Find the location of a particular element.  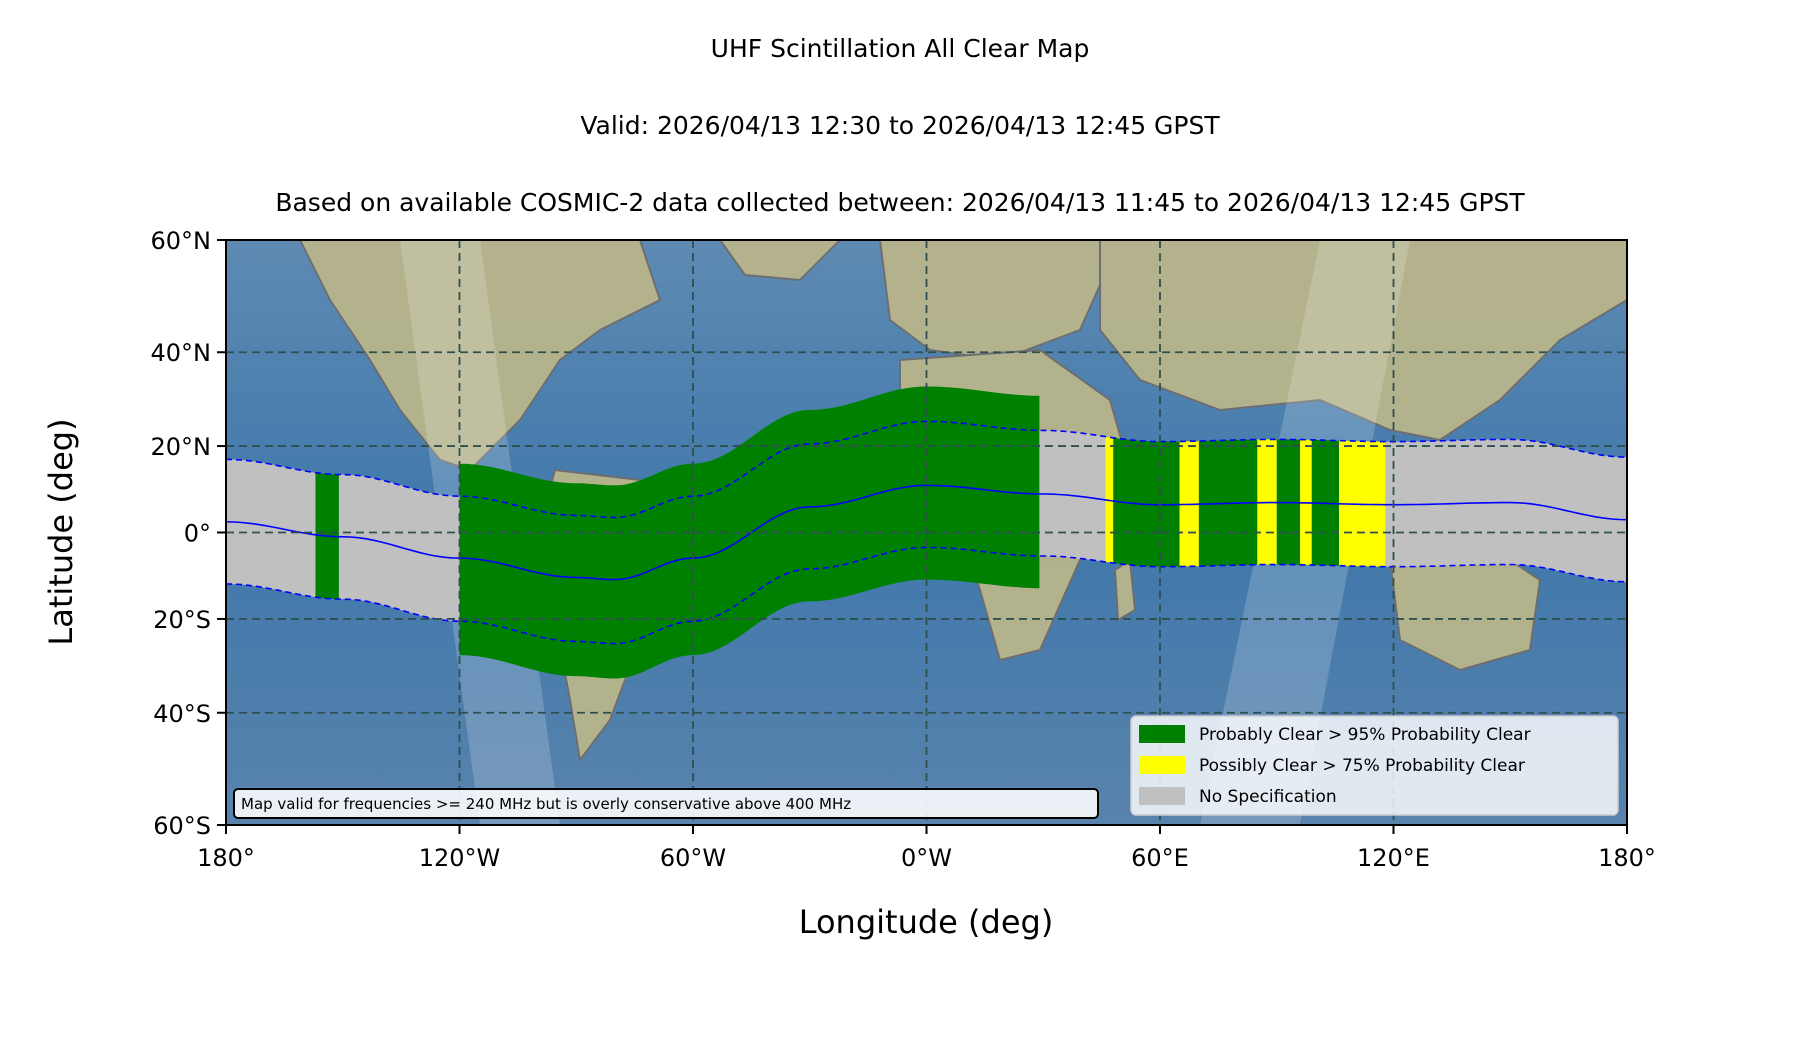

y-axis-label: Latitude (deg) is located at coordinates (61, 531).